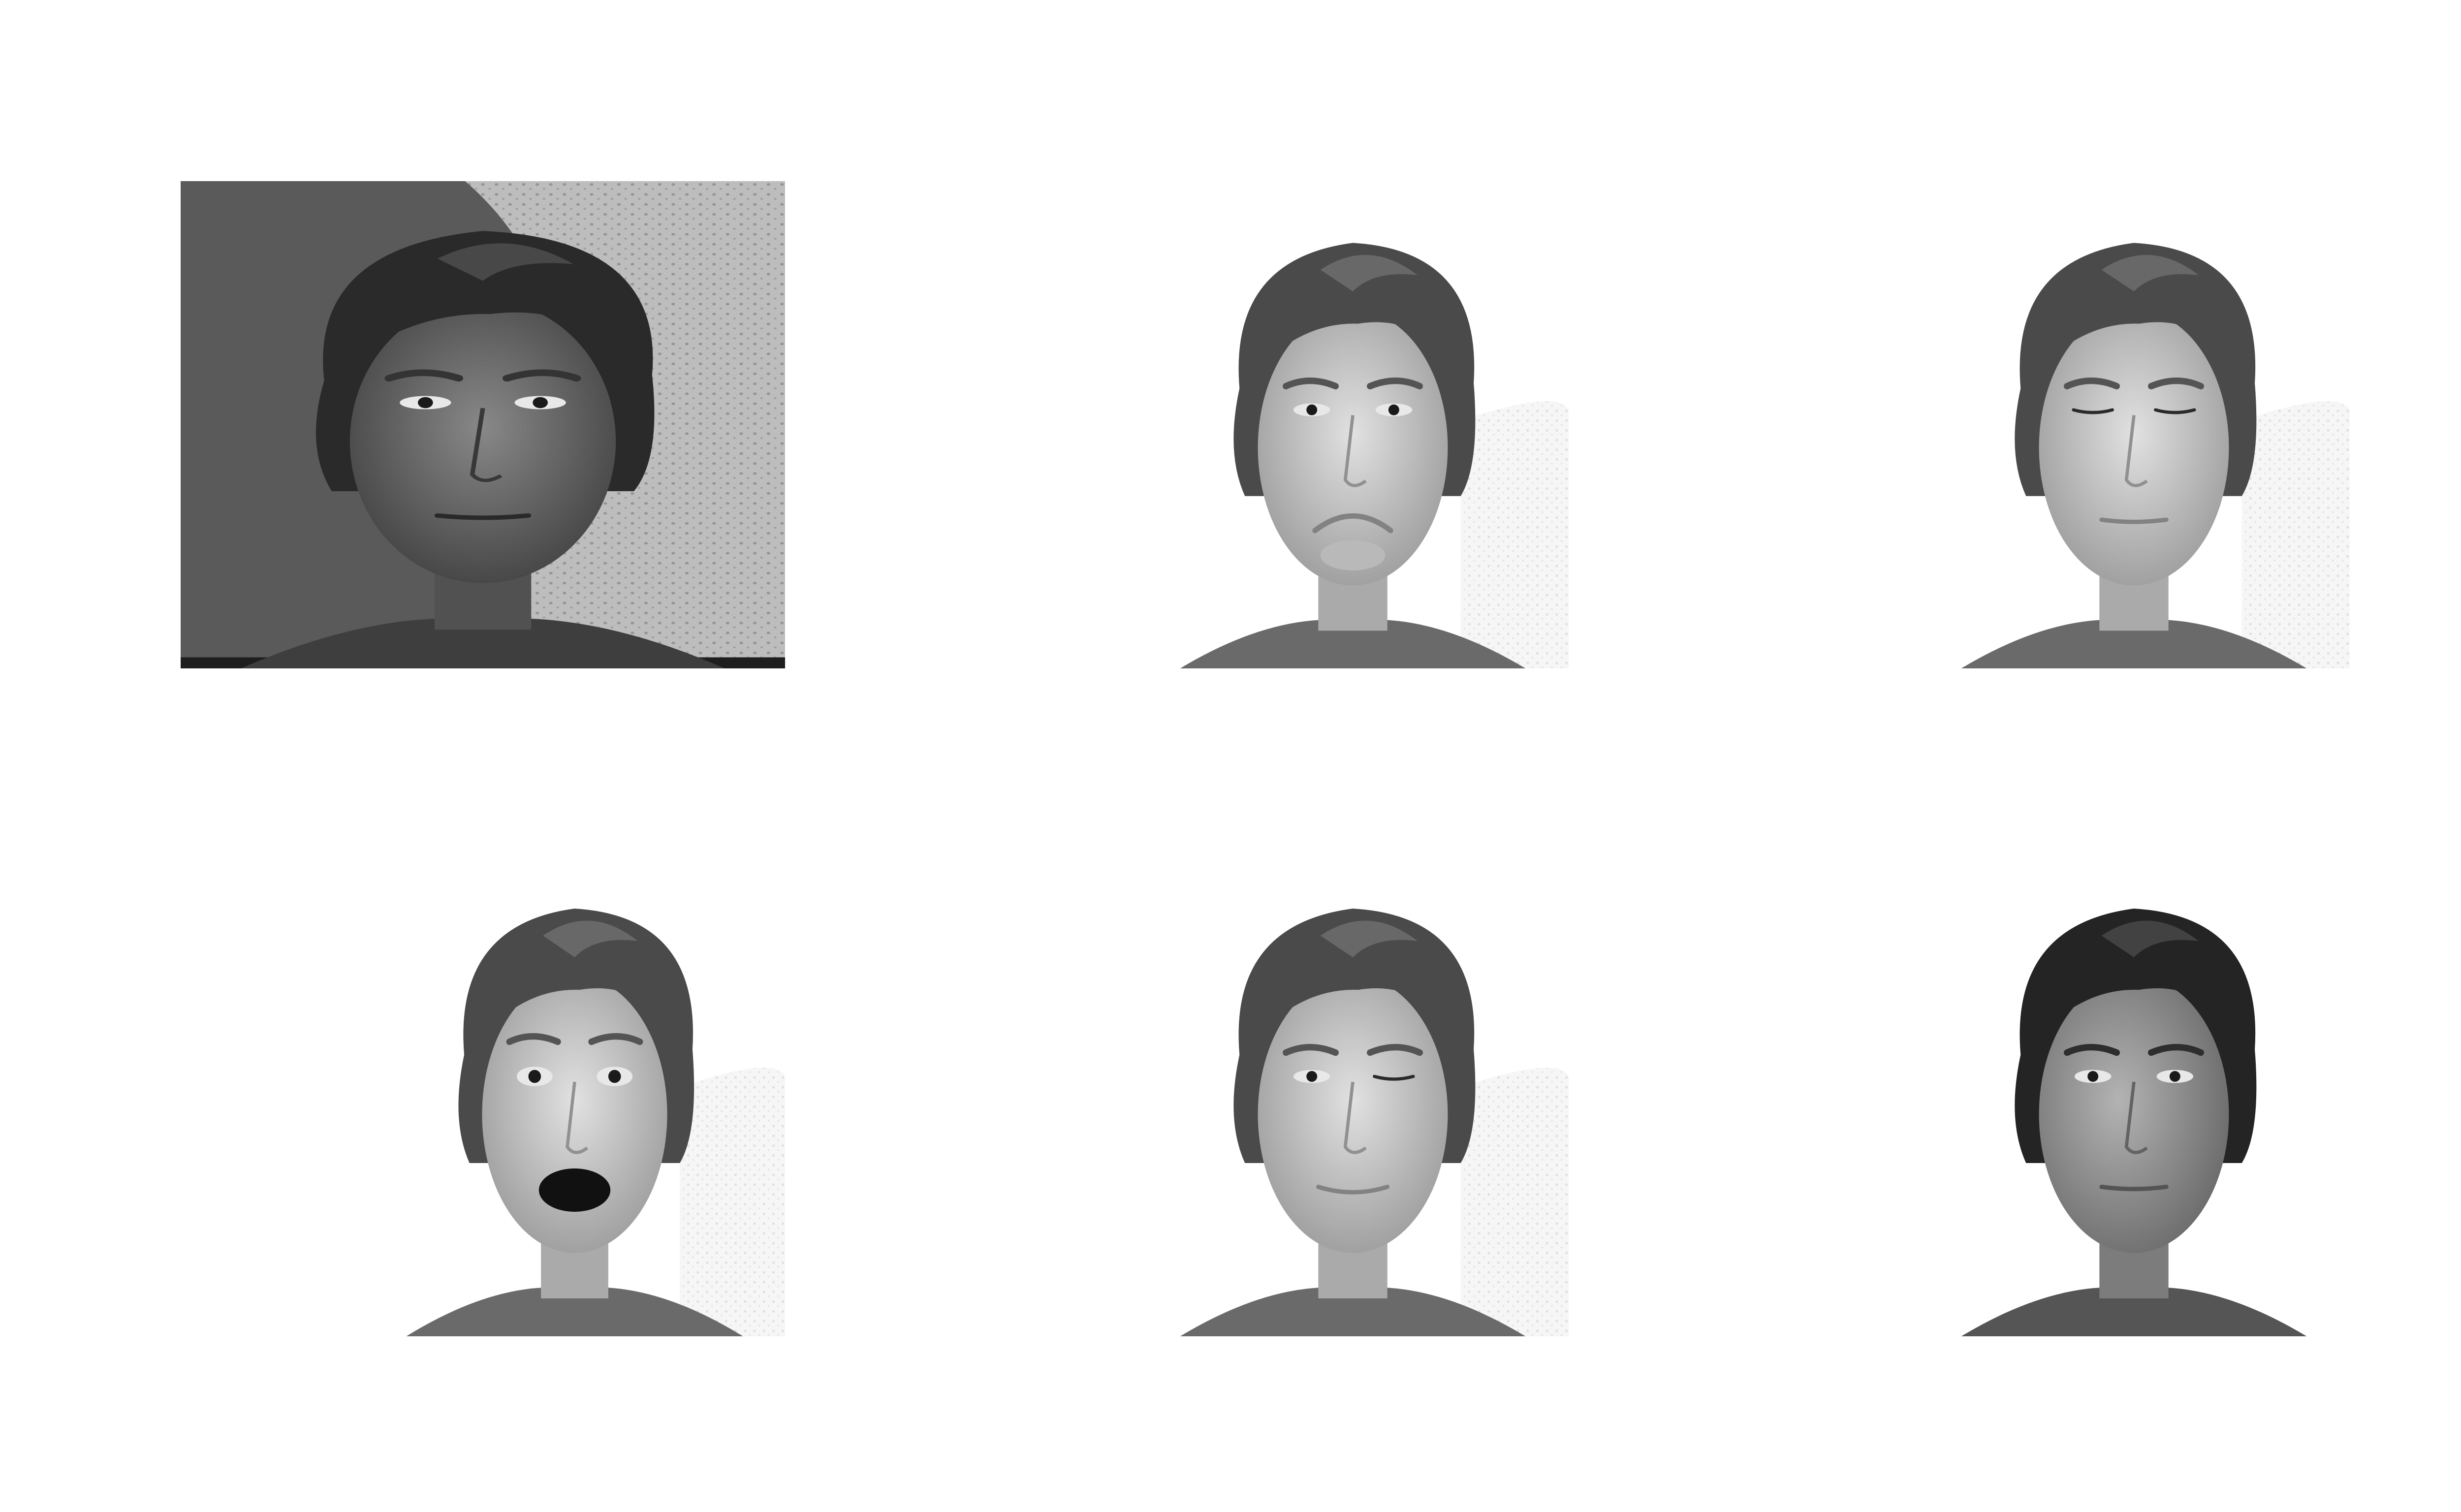  Describe the element at coordinates (1353, 555) in the screenshot. I see `chin-bulge` at that location.